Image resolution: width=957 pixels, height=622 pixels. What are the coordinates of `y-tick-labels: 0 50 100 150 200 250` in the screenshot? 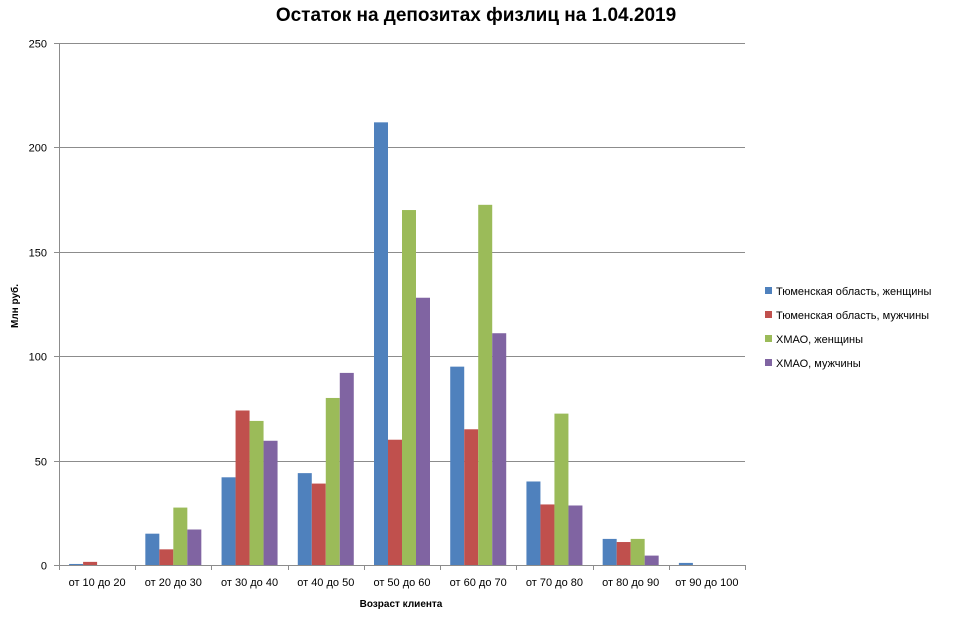 It's located at (38, 306).